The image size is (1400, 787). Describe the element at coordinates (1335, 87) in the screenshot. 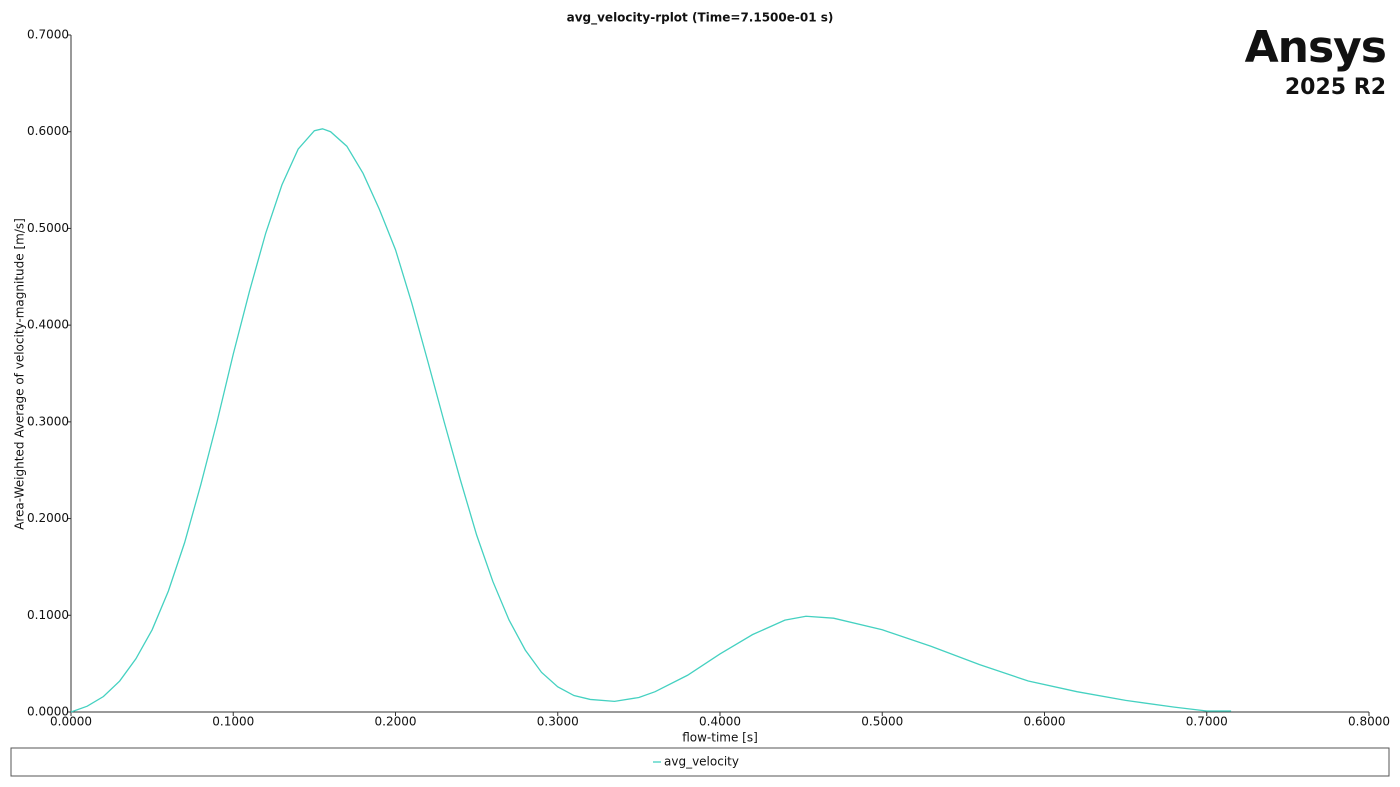

I see `logo-version: 2025 R2` at that location.